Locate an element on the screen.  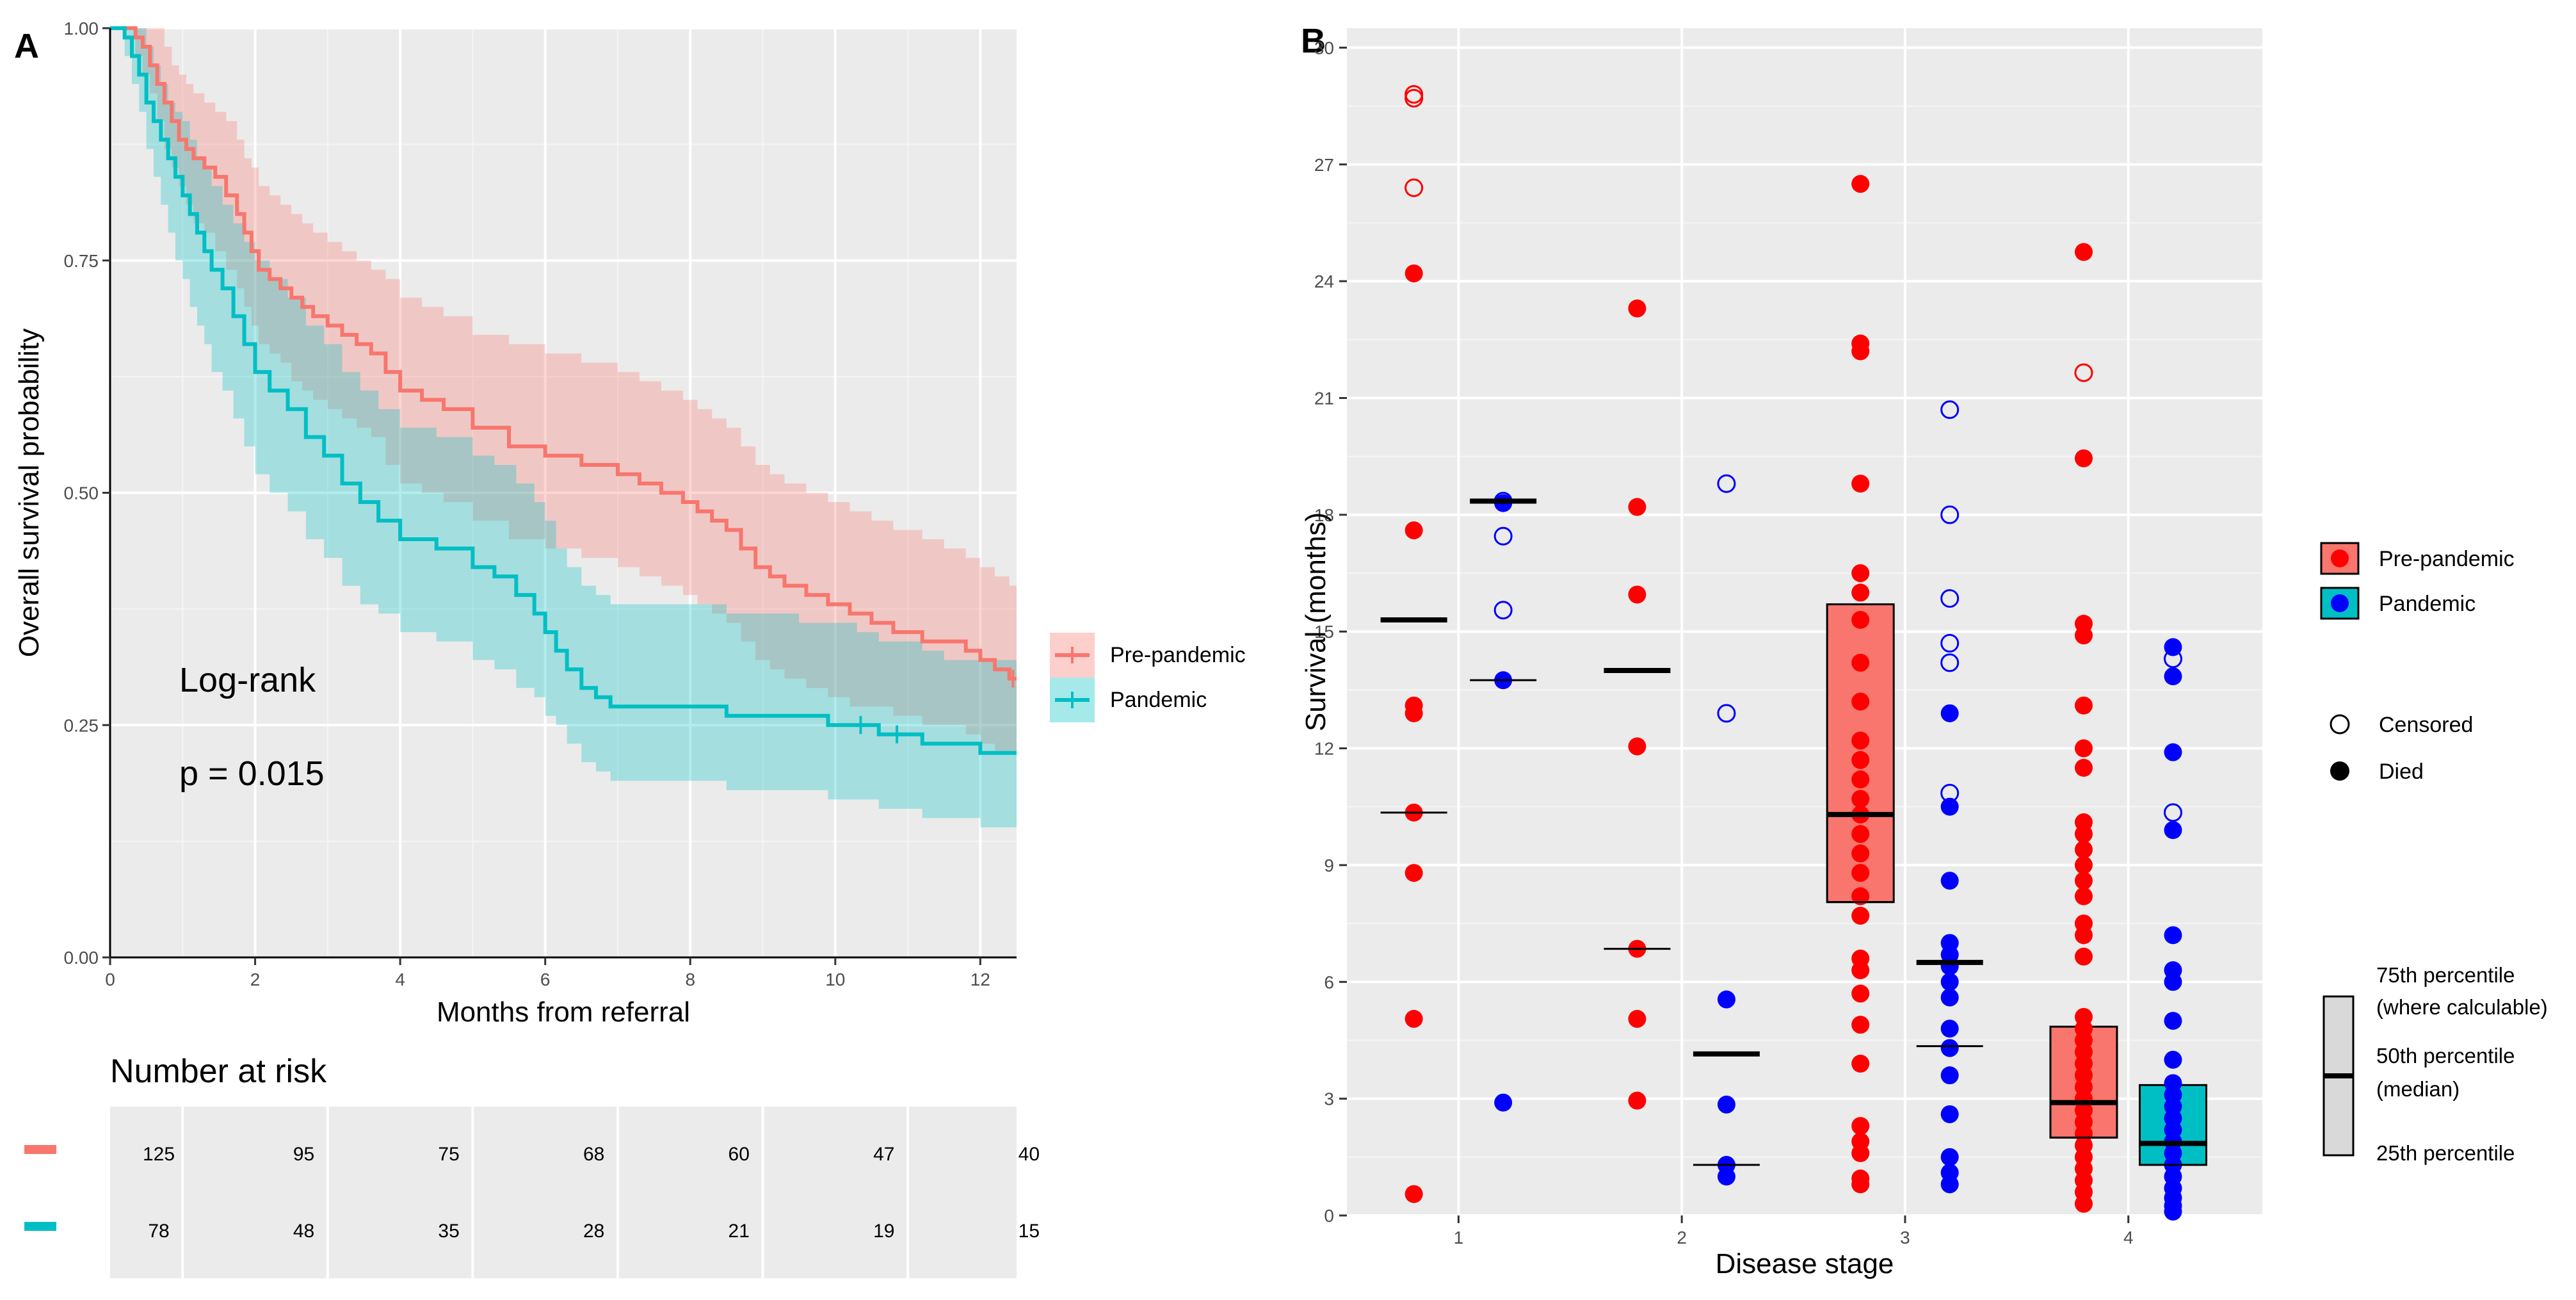
risk-cell: 15 is located at coordinates (1029, 1231).